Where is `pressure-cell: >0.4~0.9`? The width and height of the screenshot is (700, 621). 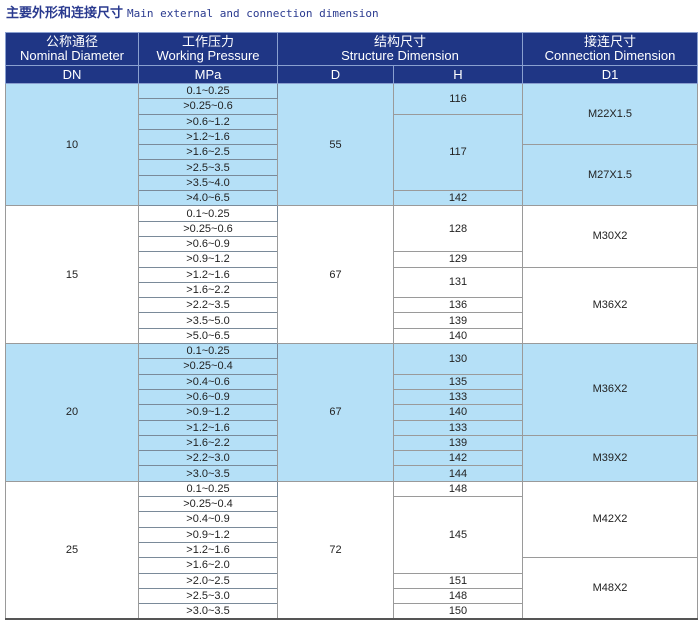 pressure-cell: >0.4~0.9 is located at coordinates (208, 519).